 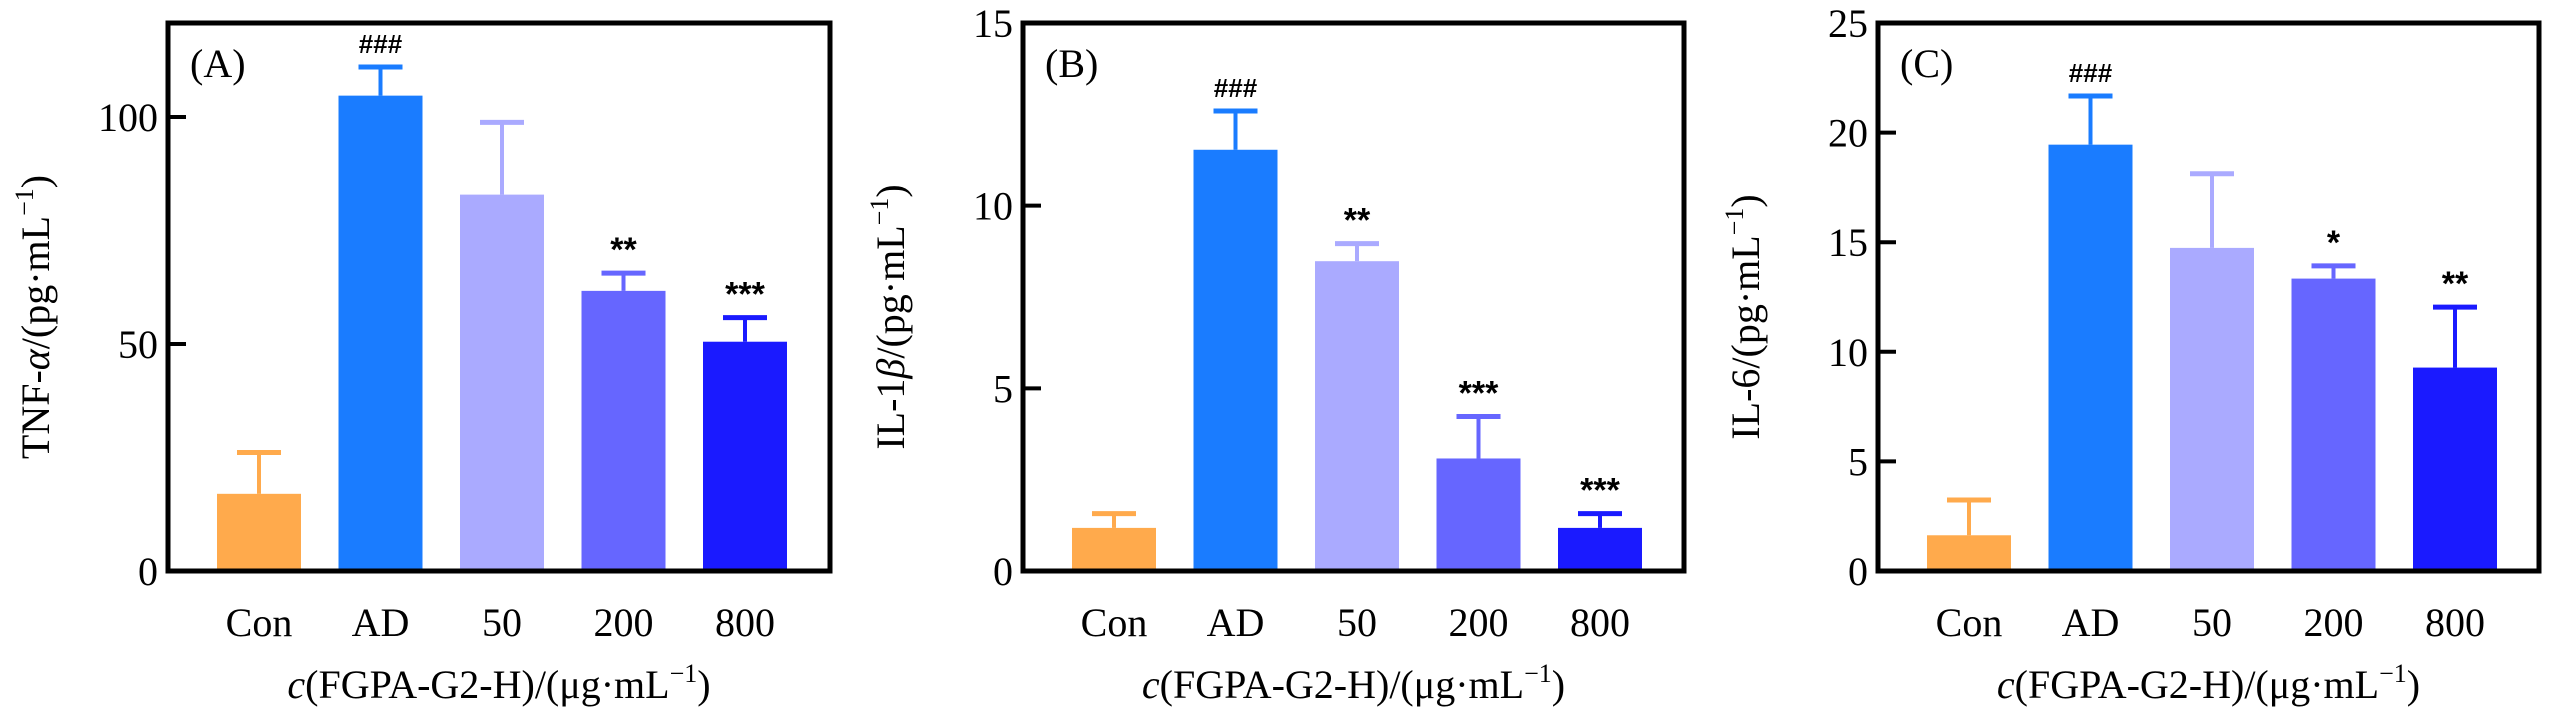 What do you see at coordinates (1926, 63) in the screenshot?
I see `panel-label: (C)` at bounding box center [1926, 63].